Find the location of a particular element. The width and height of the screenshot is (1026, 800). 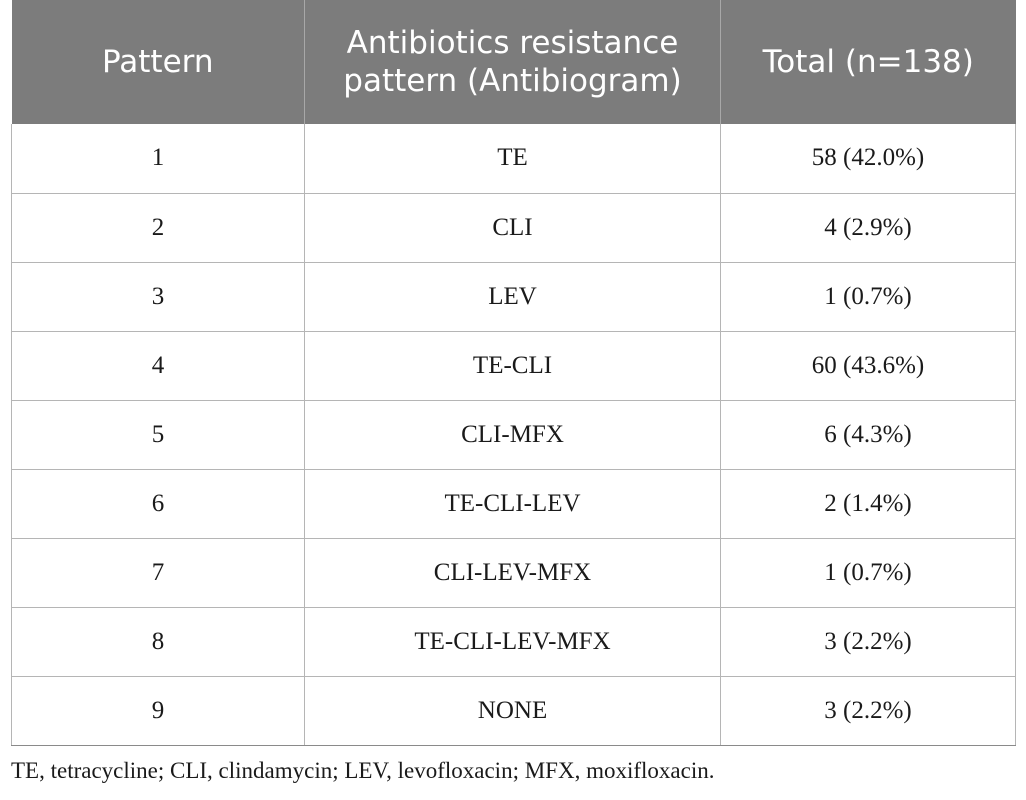

table-row: 8 TE-CLI-LEV-MFX 3 (2.2%) is located at coordinates (513, 642).